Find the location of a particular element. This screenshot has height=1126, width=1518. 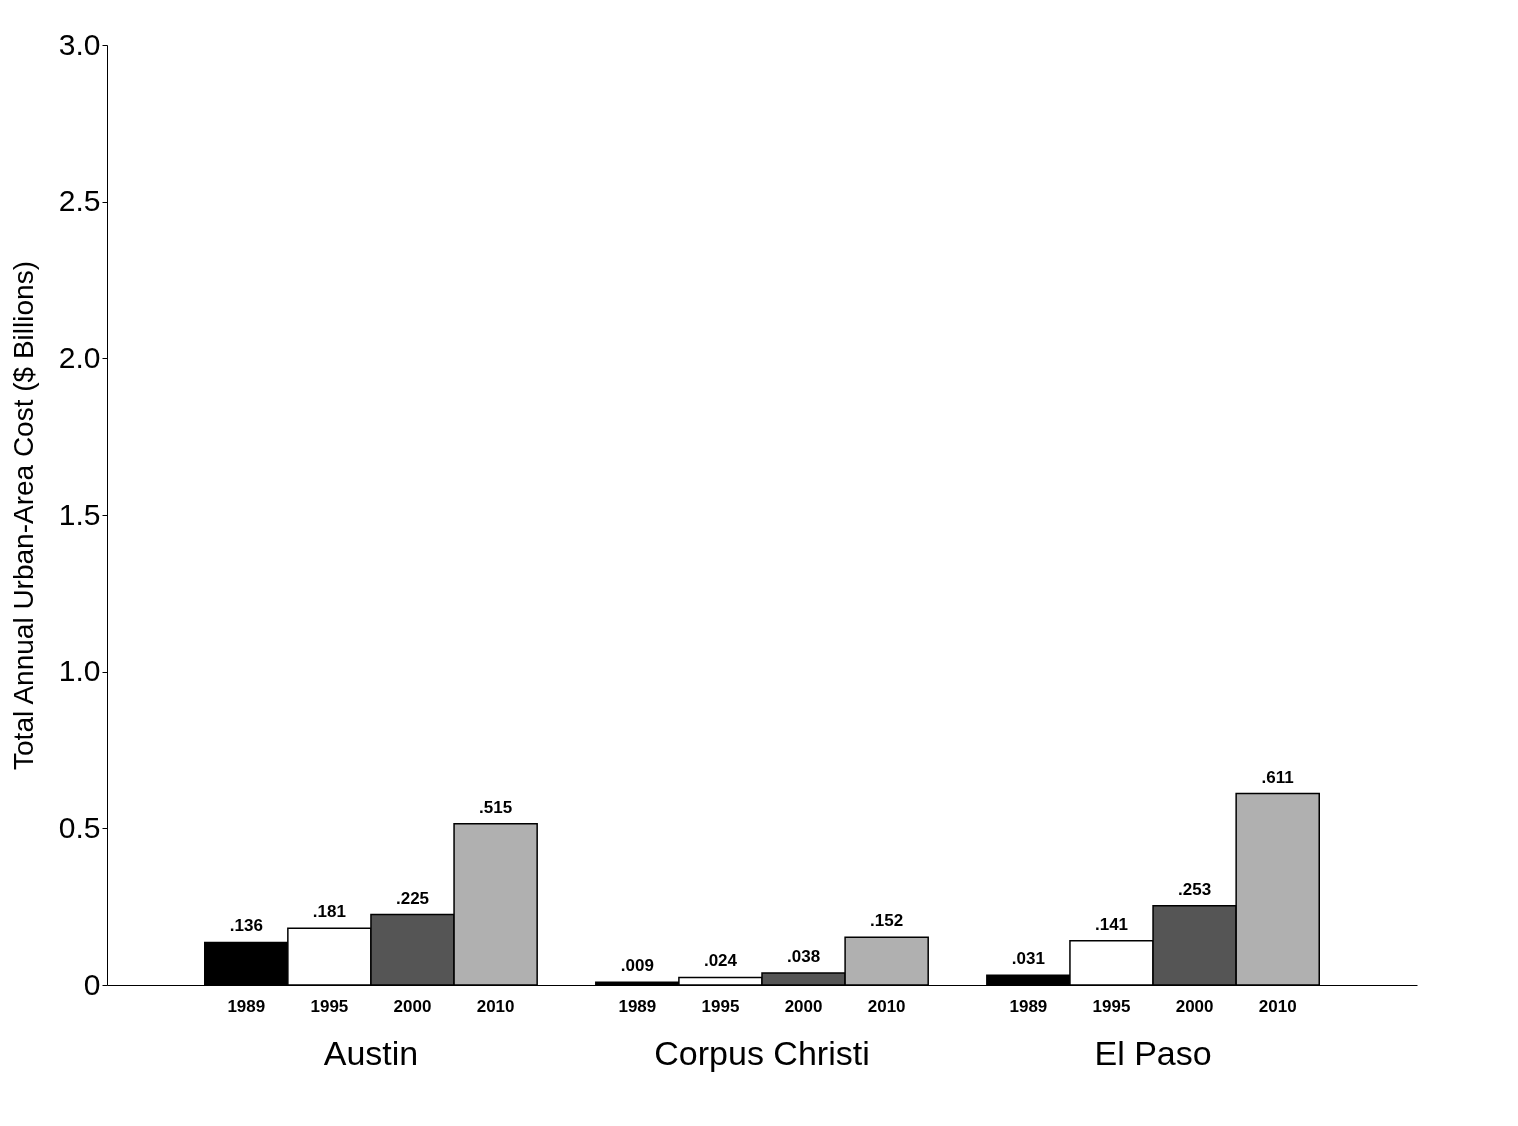

series-label: 1995 is located at coordinates (329, 1006).